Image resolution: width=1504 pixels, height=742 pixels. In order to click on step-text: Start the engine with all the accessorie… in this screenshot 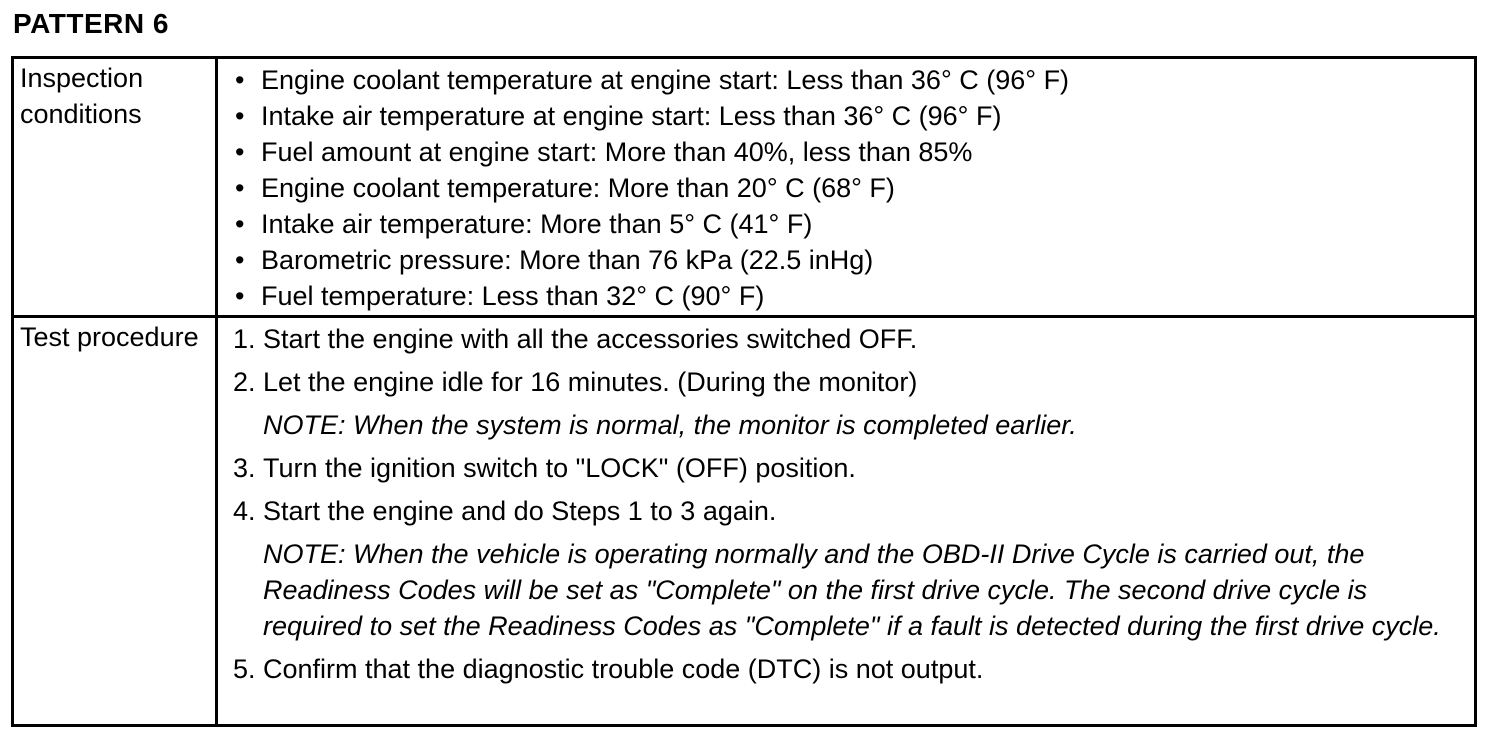, I will do `click(590, 339)`.